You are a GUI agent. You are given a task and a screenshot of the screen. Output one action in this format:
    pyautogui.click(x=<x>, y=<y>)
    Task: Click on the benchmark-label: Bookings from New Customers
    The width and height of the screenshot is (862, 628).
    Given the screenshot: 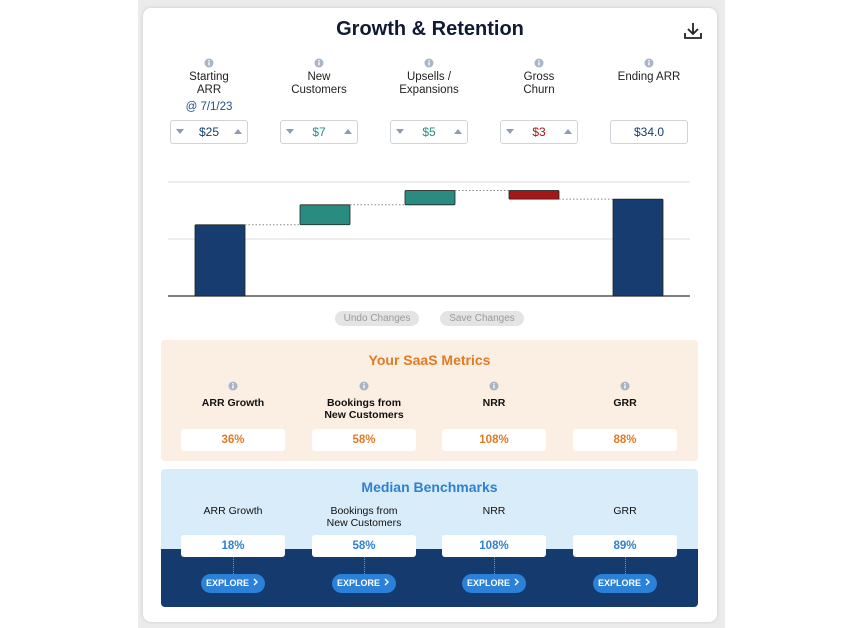 What is the action you would take?
    pyautogui.click(x=364, y=517)
    